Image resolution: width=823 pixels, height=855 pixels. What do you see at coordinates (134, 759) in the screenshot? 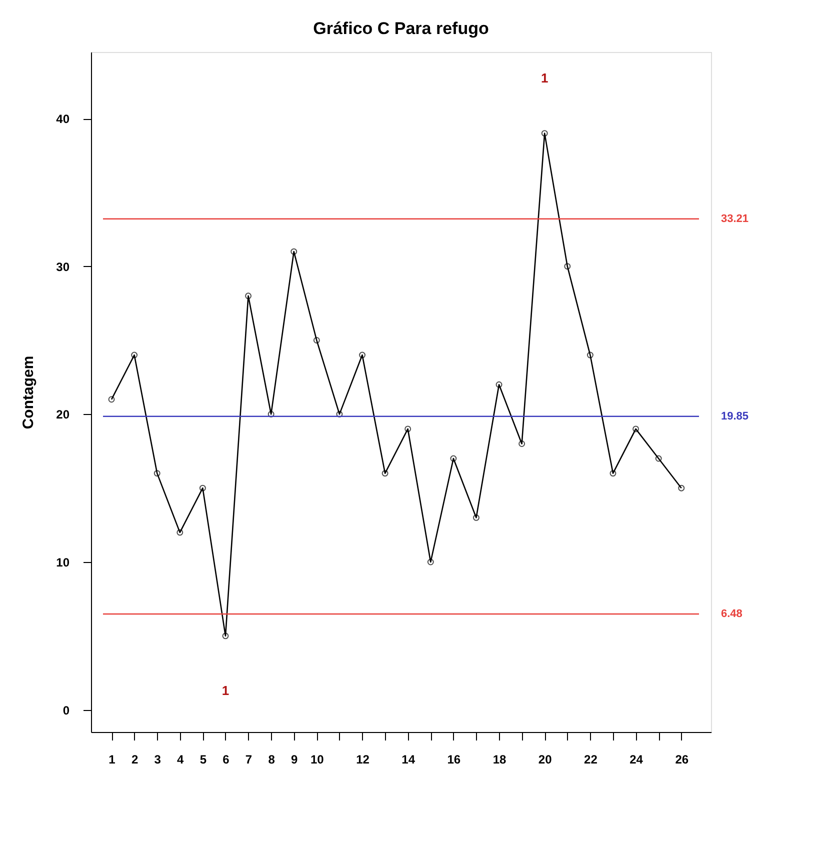
I see `x-tick-label: 2` at bounding box center [134, 759].